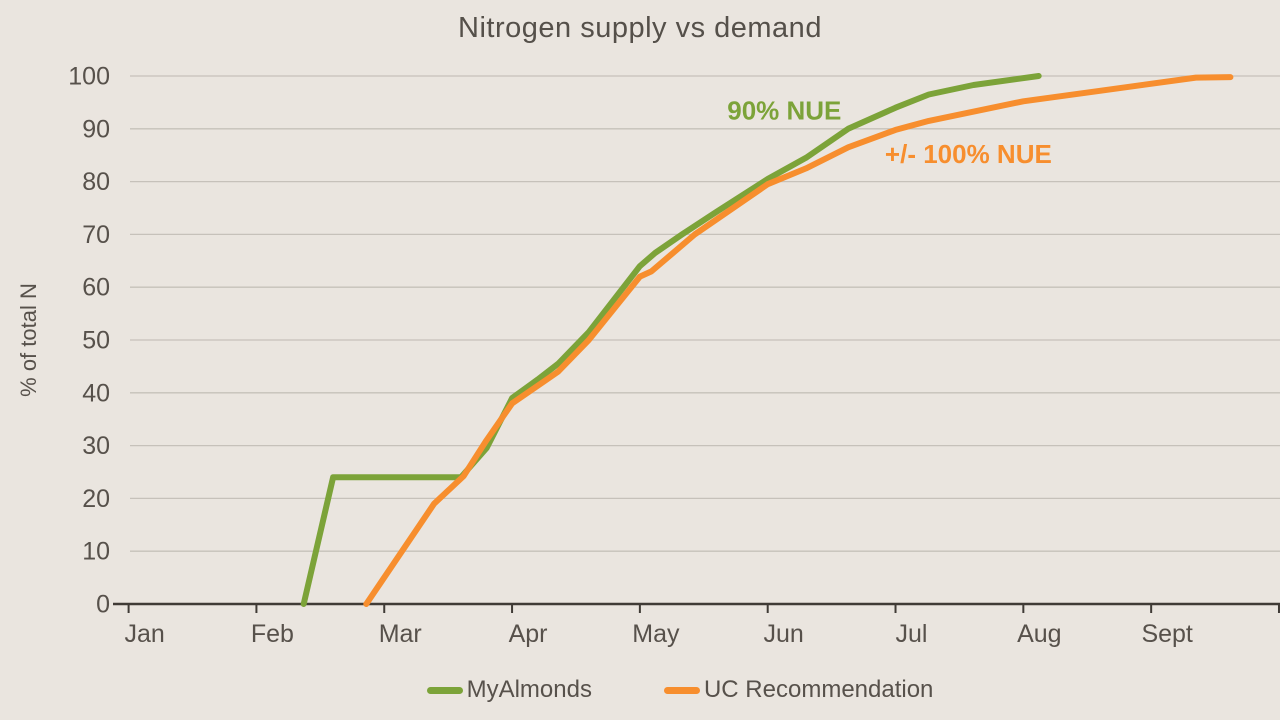 Image resolution: width=1280 pixels, height=720 pixels. I want to click on y-tick-label: 30, so click(96, 446).